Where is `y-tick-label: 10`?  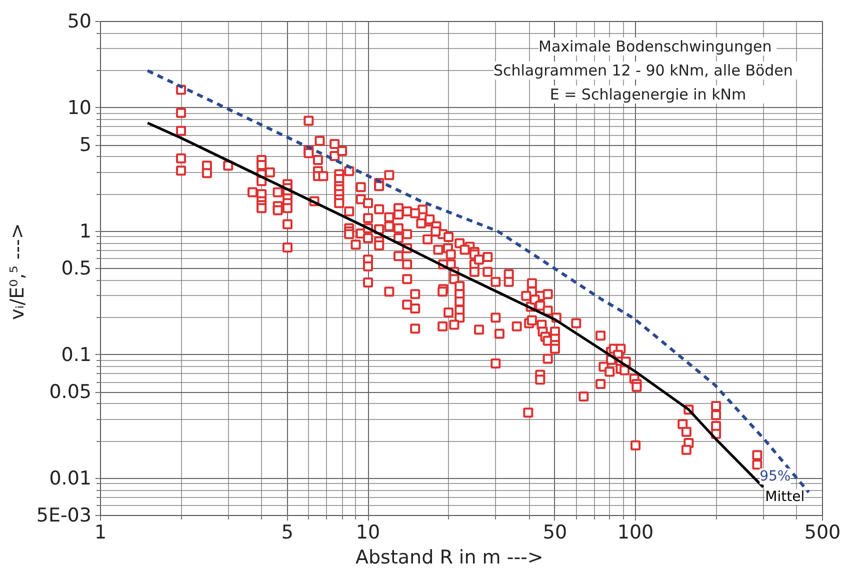
y-tick-label: 10 is located at coordinates (79, 107).